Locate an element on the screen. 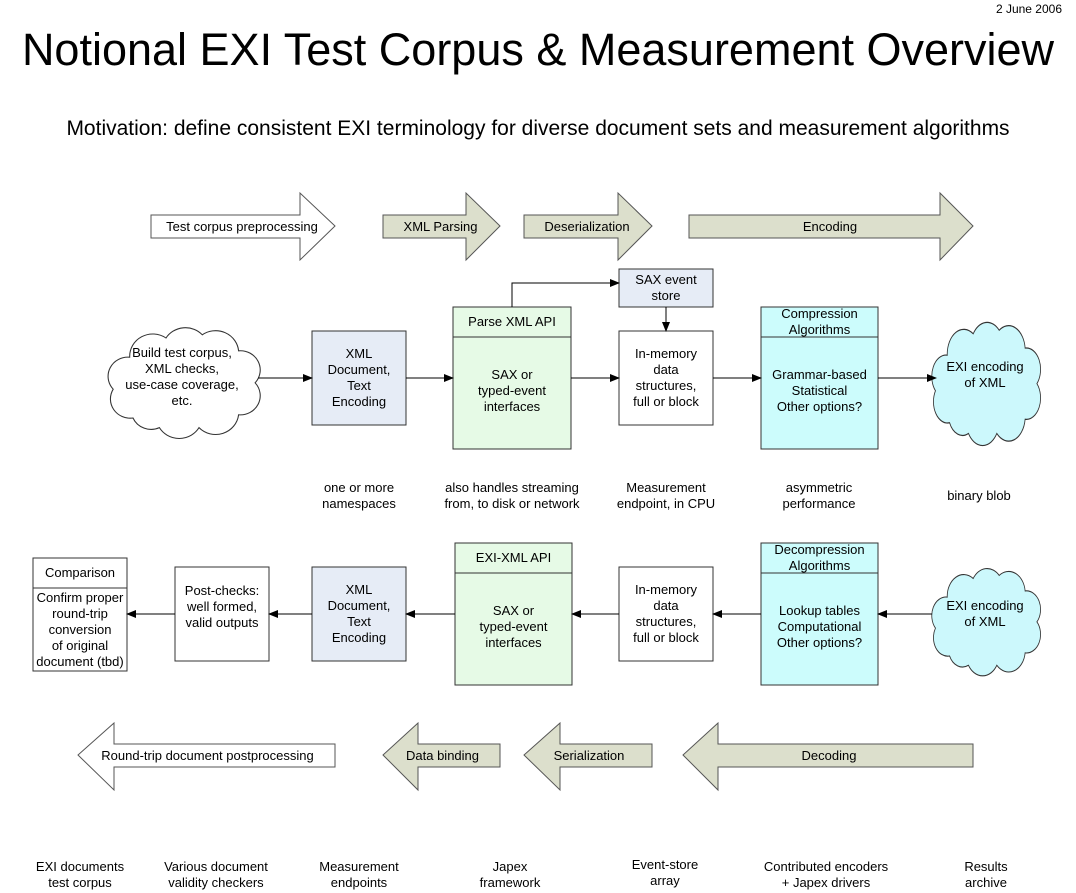  in-memory-text: In-memory data structures, full or block is located at coordinates (666, 377).